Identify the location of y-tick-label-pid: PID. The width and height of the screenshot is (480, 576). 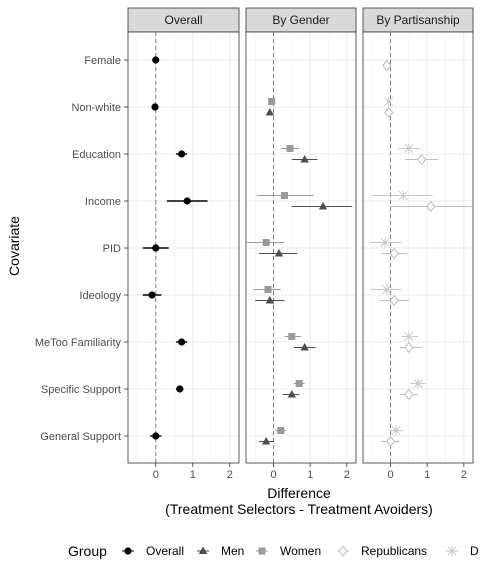
(112, 249).